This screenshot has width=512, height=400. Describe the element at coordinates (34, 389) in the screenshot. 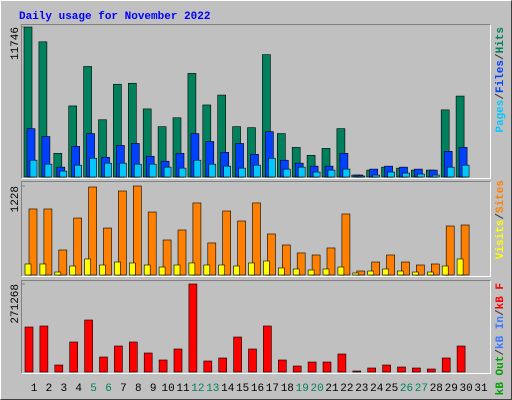

I see `x-tick-label: 1` at that location.